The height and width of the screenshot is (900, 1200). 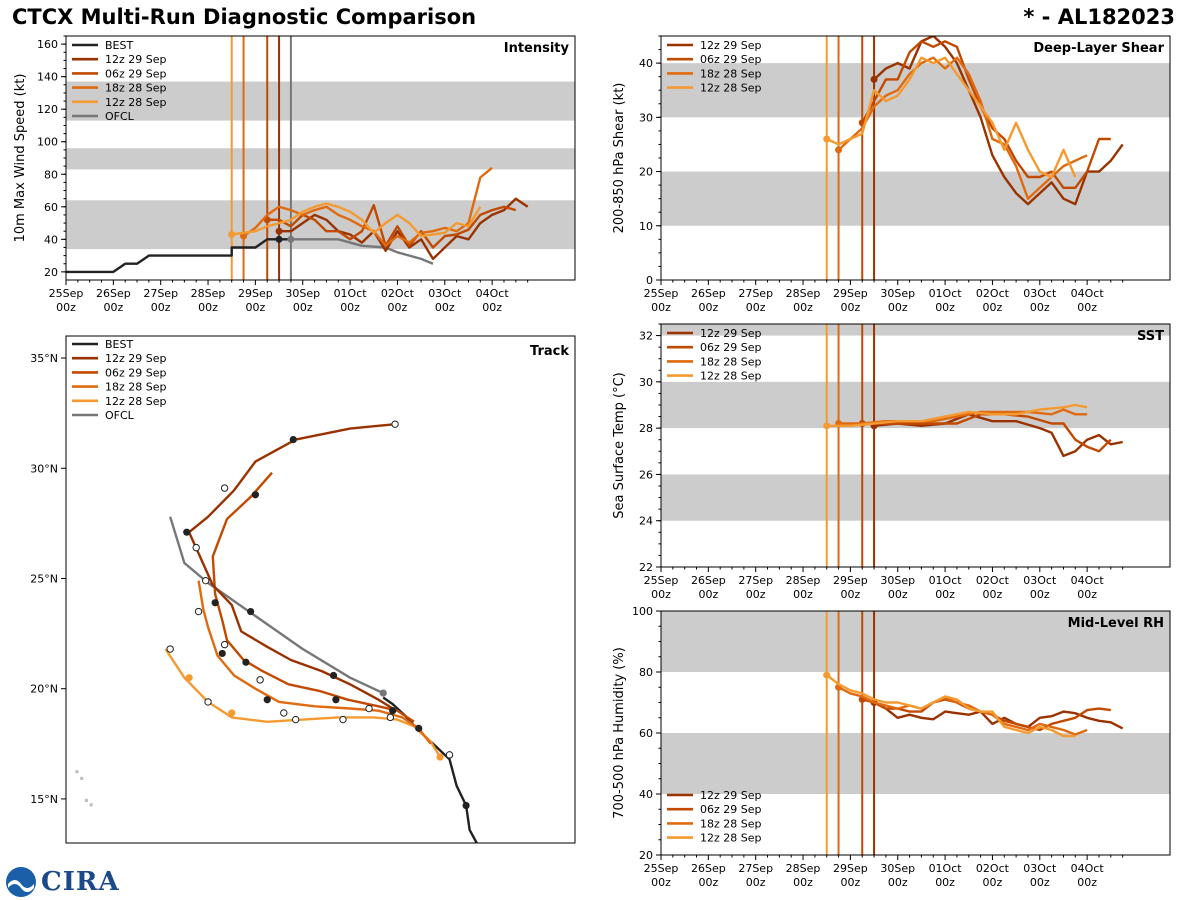 I want to click on y-tick-label: 100, so click(x=47, y=142).